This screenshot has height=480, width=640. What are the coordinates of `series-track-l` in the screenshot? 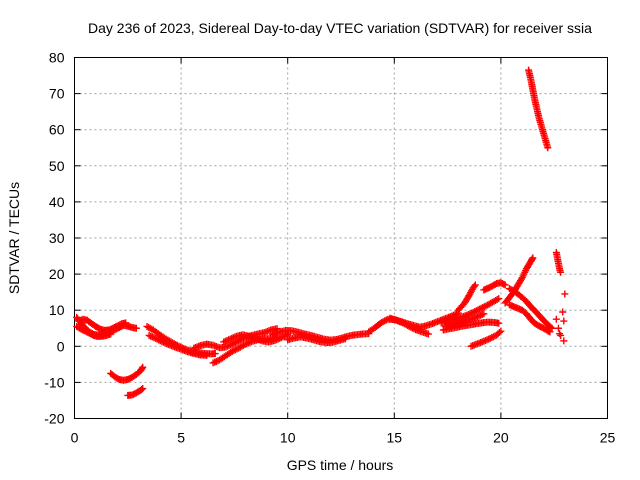 It's located at (316, 340).